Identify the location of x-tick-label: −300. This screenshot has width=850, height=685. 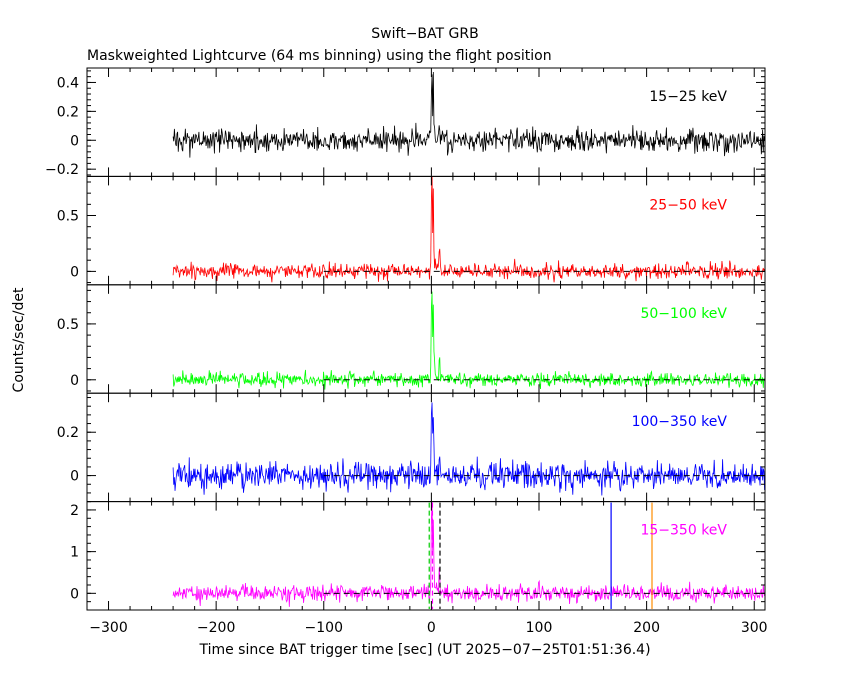
(108, 628).